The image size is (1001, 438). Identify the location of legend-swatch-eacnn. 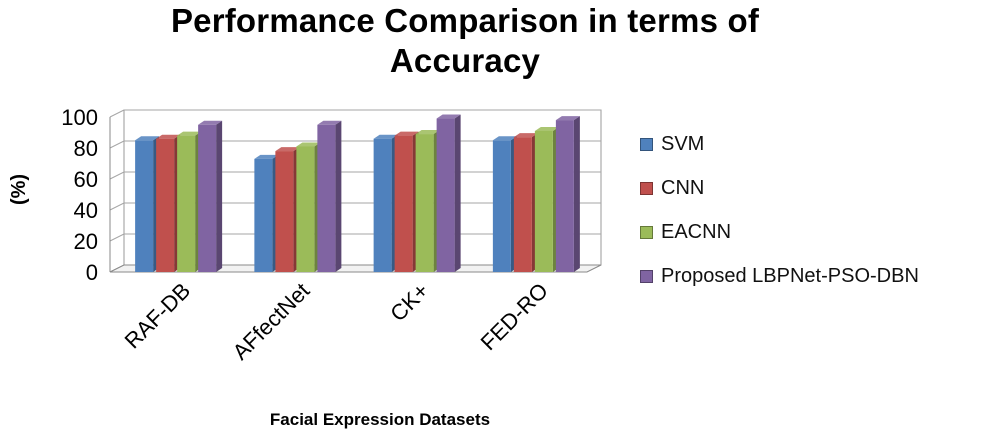
(646, 232).